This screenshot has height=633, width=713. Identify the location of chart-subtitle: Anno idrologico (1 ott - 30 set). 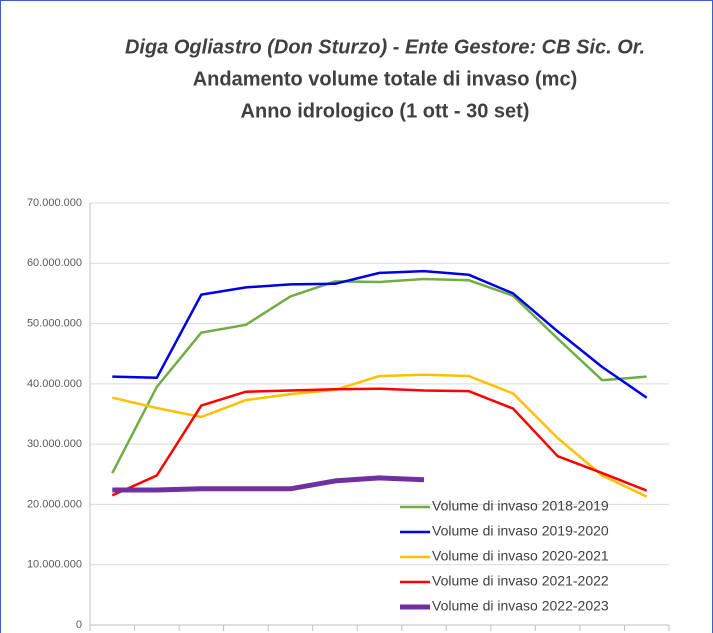
(385, 111).